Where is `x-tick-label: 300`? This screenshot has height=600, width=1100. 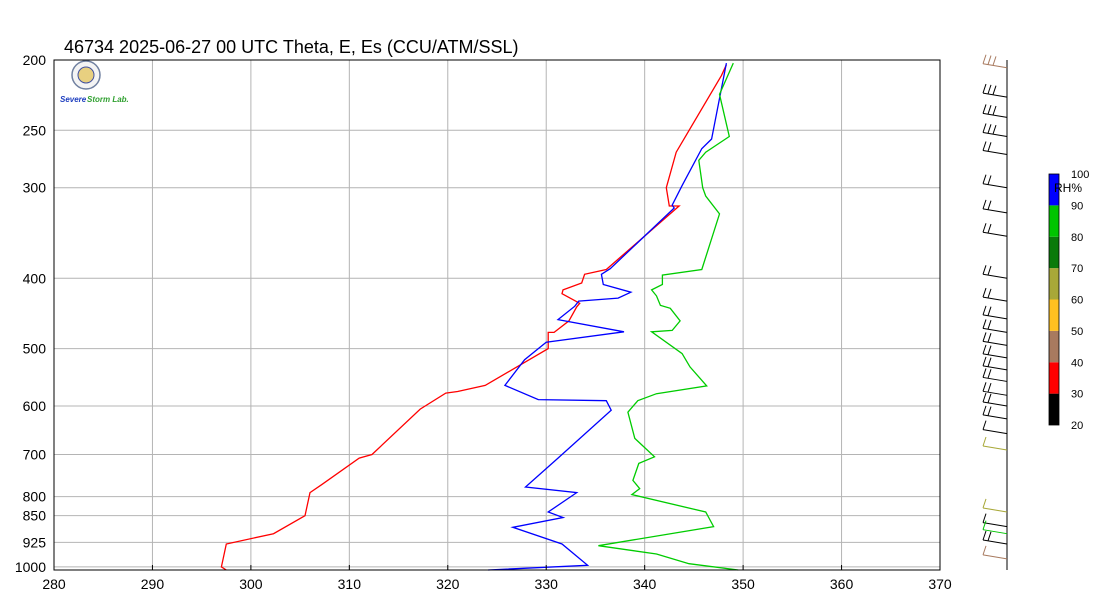
x-tick-label: 300 is located at coordinates (251, 584).